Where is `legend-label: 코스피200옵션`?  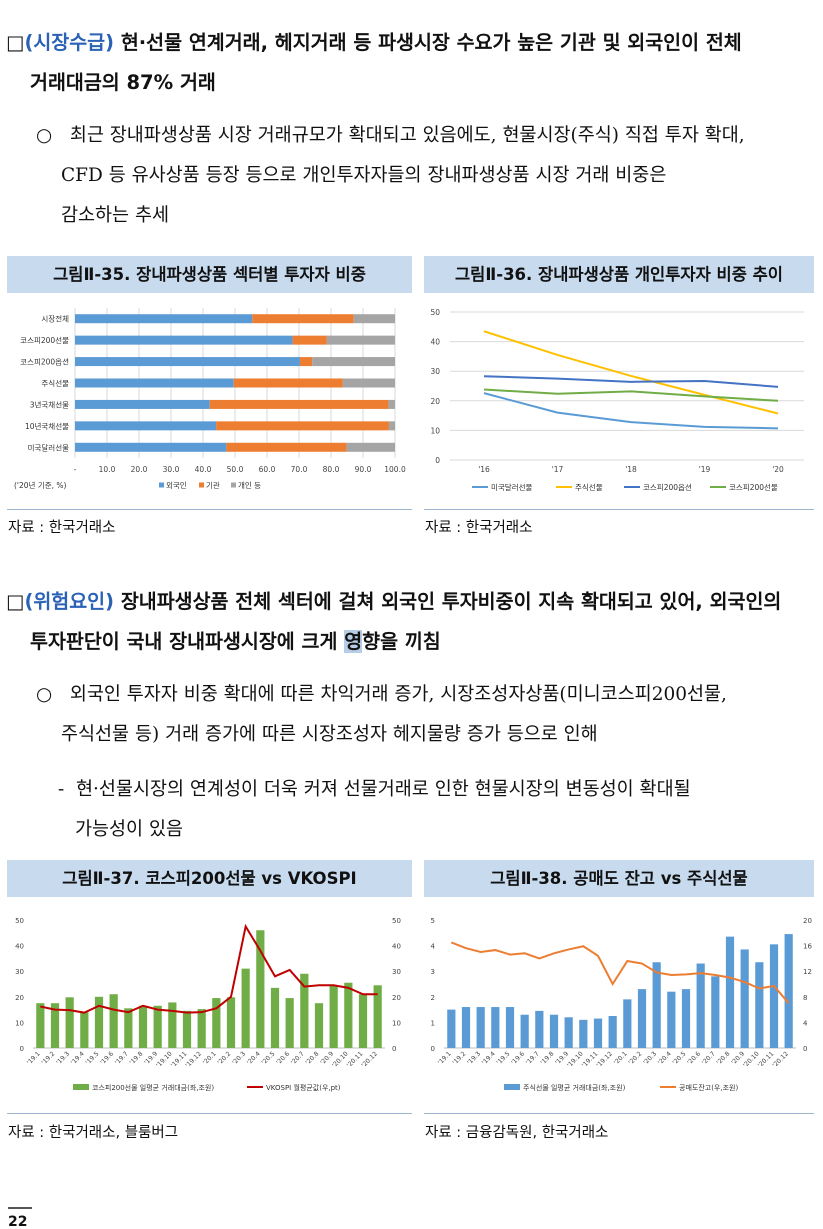
legend-label: 코스피200옵션 is located at coordinates (667, 487).